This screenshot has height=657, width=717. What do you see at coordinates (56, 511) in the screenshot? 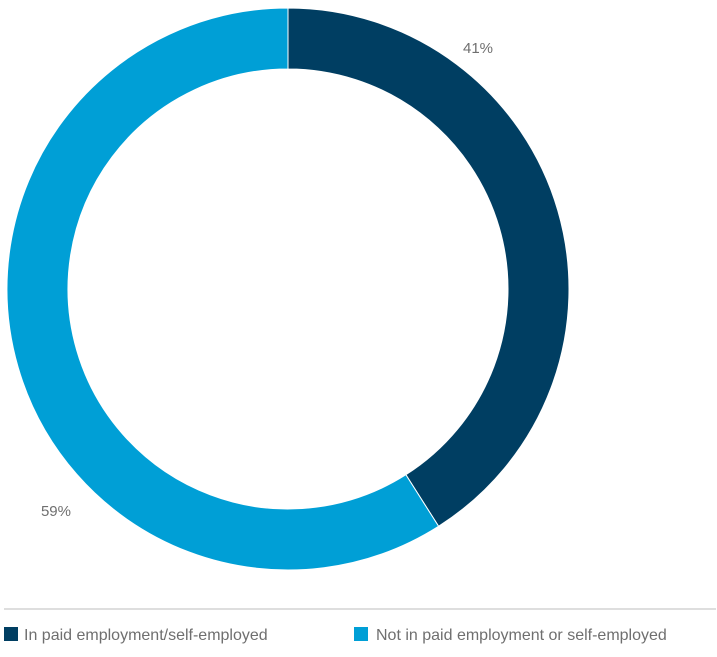
I see `slice-label-not-in-paid-employment-or-self-employed: 59%` at bounding box center [56, 511].